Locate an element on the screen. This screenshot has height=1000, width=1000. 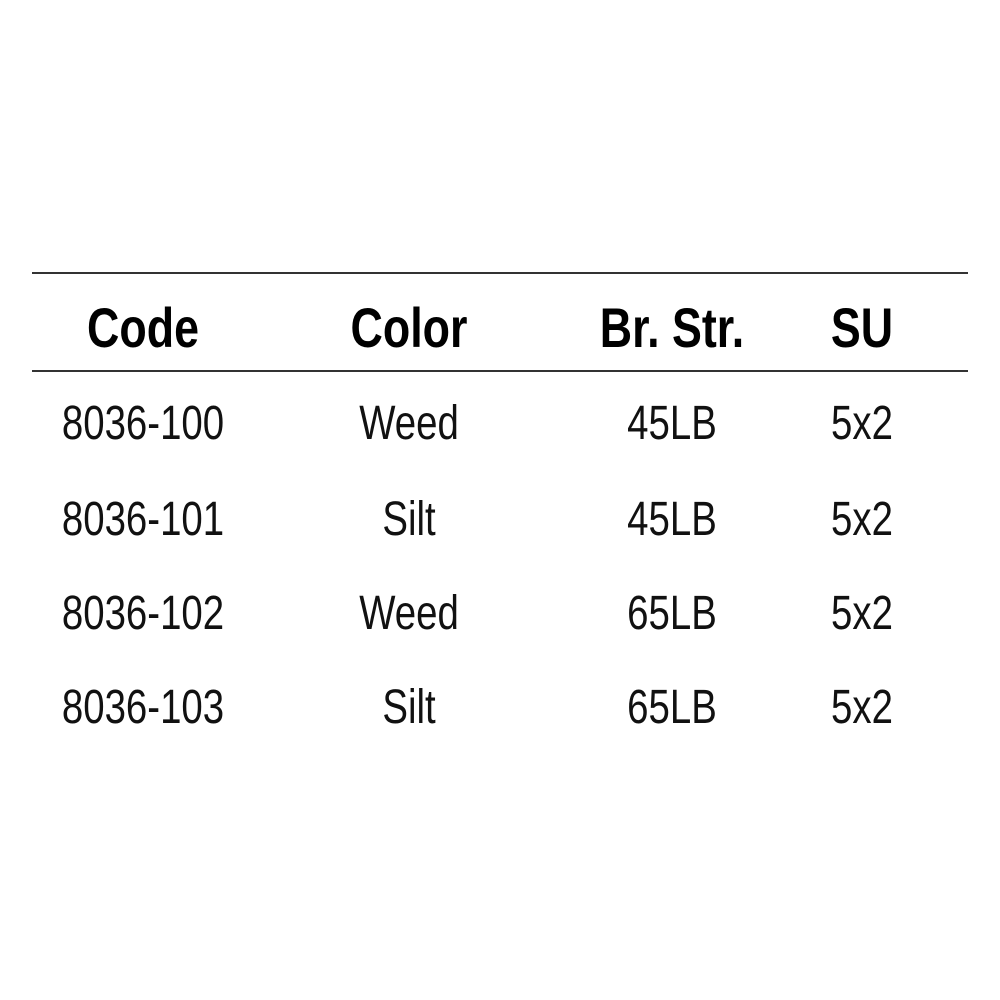
top-rule is located at coordinates (500, 273).